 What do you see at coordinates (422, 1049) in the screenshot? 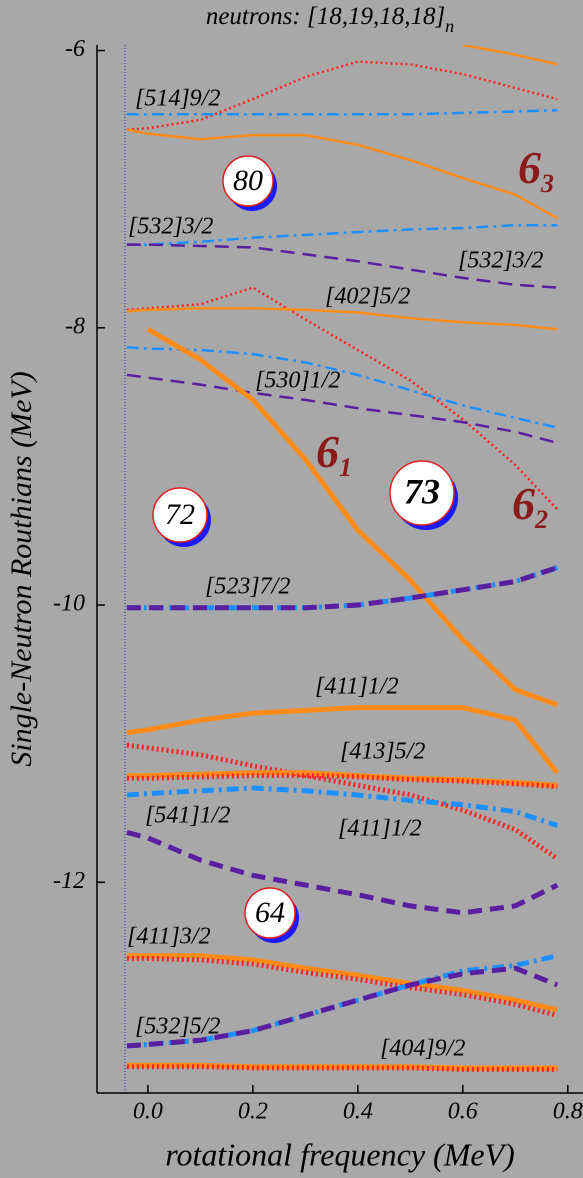
I see `orbital-label: [404]9/2` at bounding box center [422, 1049].